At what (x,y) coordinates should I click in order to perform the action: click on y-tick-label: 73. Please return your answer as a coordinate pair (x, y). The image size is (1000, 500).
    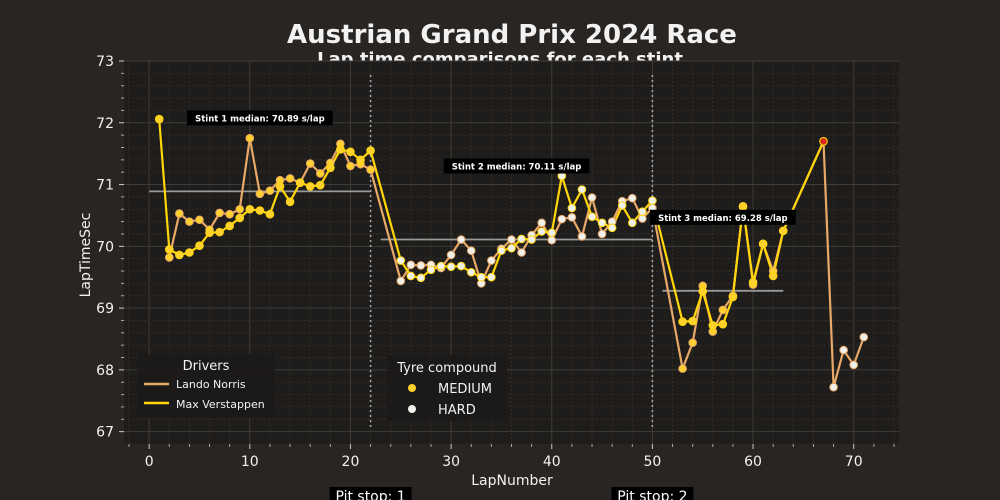
    Looking at the image, I should click on (105, 62).